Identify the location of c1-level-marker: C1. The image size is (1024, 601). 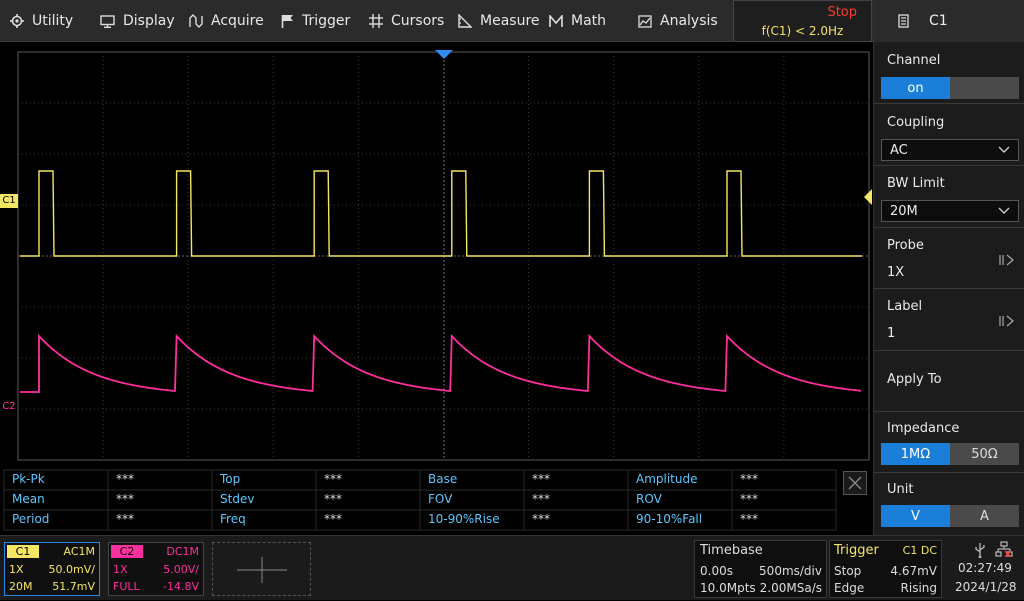
(9, 201).